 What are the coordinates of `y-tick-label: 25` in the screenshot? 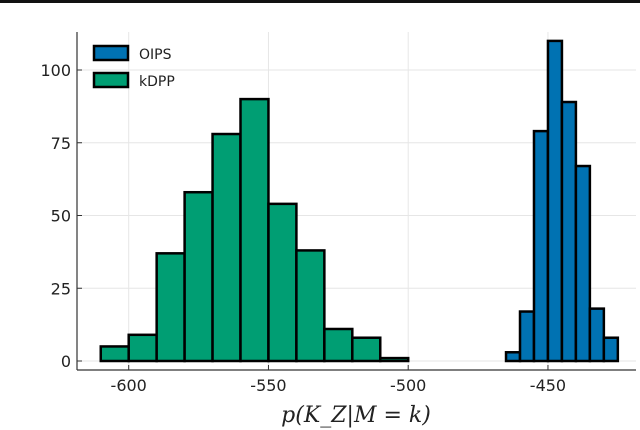 It's located at (61, 288).